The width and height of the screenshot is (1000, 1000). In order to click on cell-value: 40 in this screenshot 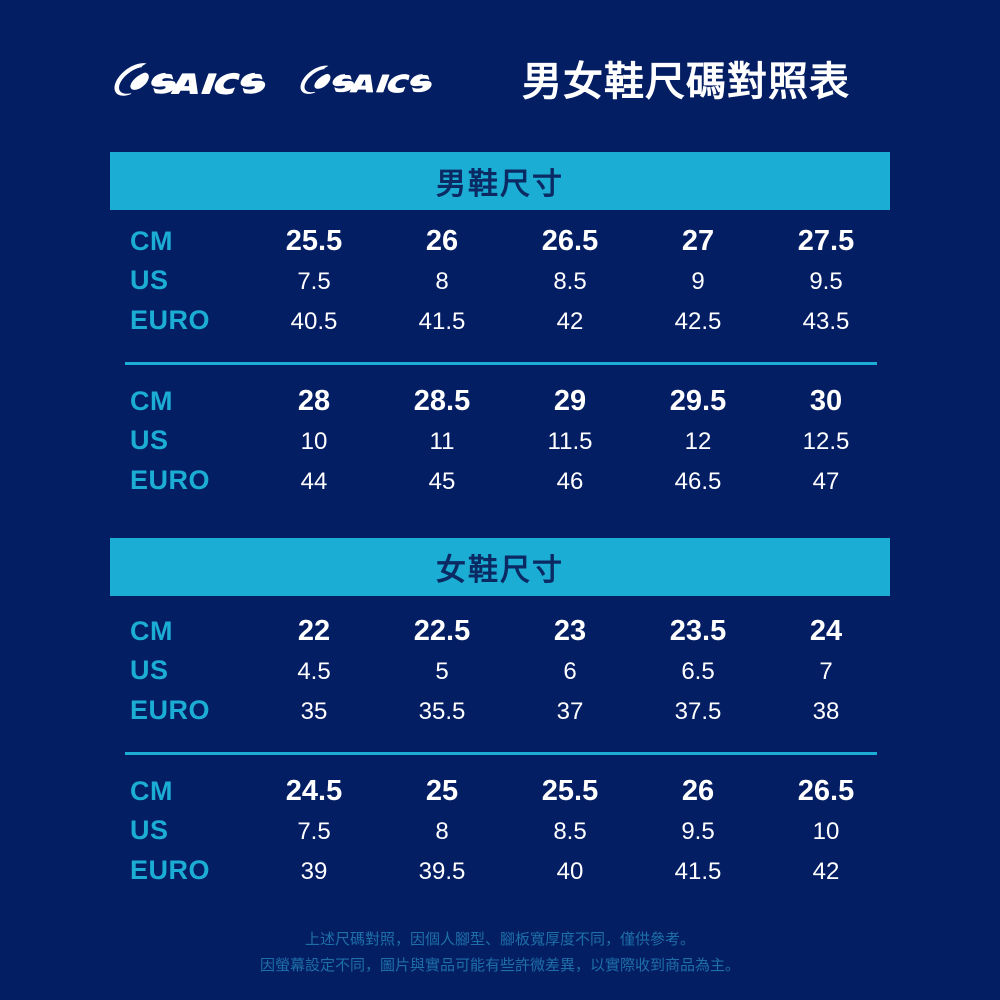, I will do `click(570, 871)`.